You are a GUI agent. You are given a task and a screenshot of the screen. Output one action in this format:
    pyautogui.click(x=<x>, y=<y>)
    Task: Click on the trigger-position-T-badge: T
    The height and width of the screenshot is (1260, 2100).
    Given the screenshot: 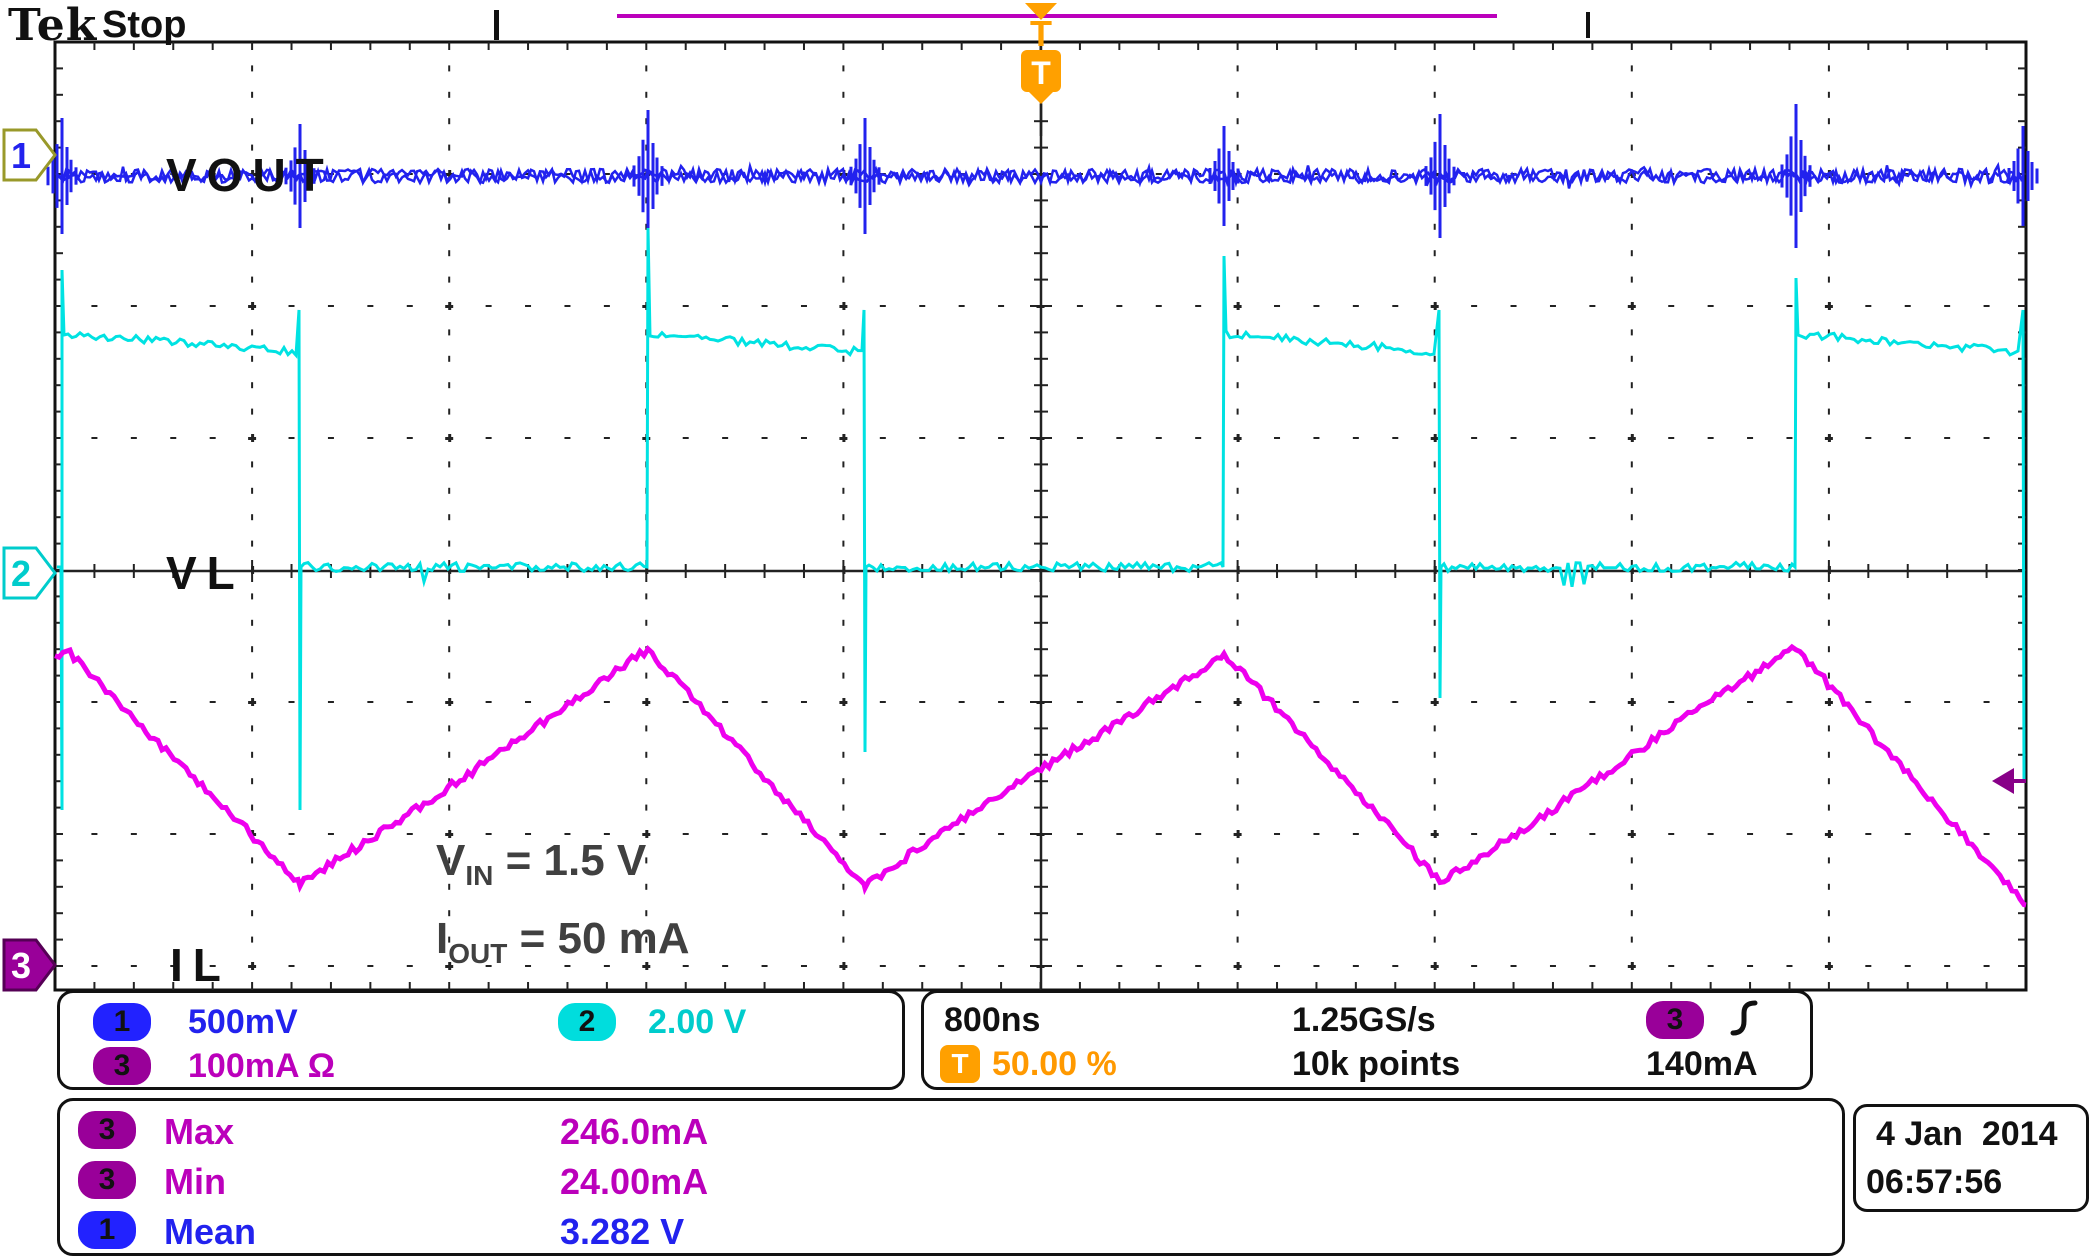 What is the action you would take?
    pyautogui.click(x=960, y=1064)
    